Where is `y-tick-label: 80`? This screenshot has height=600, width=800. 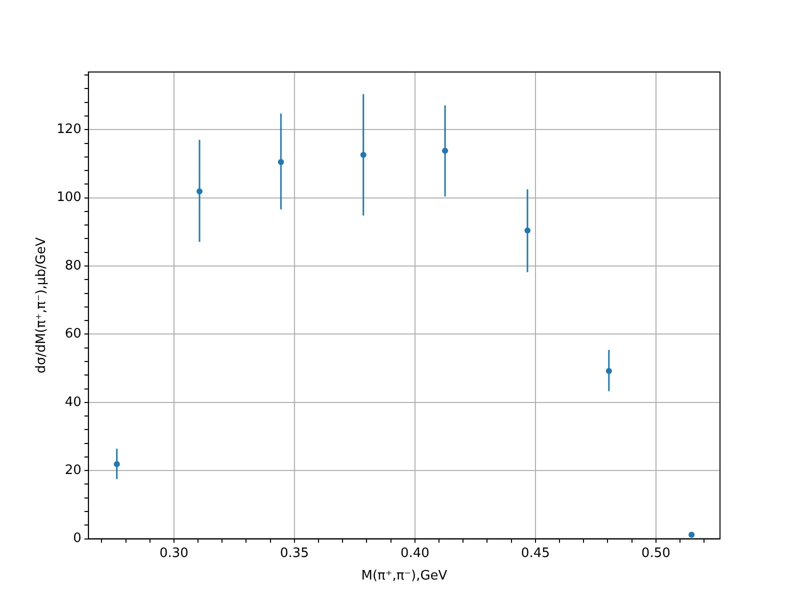 y-tick-label: 80 is located at coordinates (73, 266).